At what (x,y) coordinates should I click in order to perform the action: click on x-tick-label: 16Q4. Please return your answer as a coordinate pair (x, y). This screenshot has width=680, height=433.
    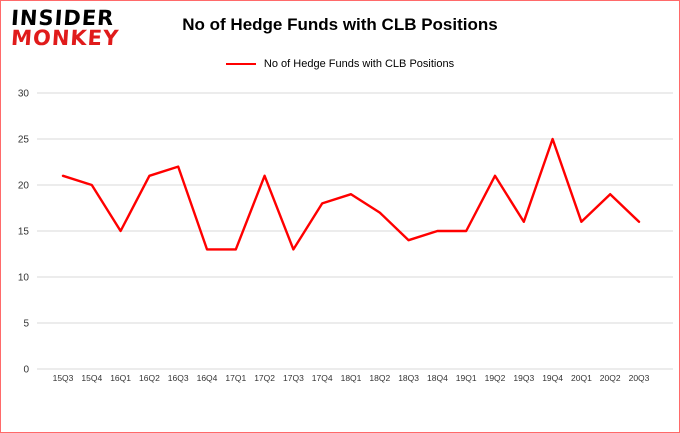
    Looking at the image, I should click on (207, 378).